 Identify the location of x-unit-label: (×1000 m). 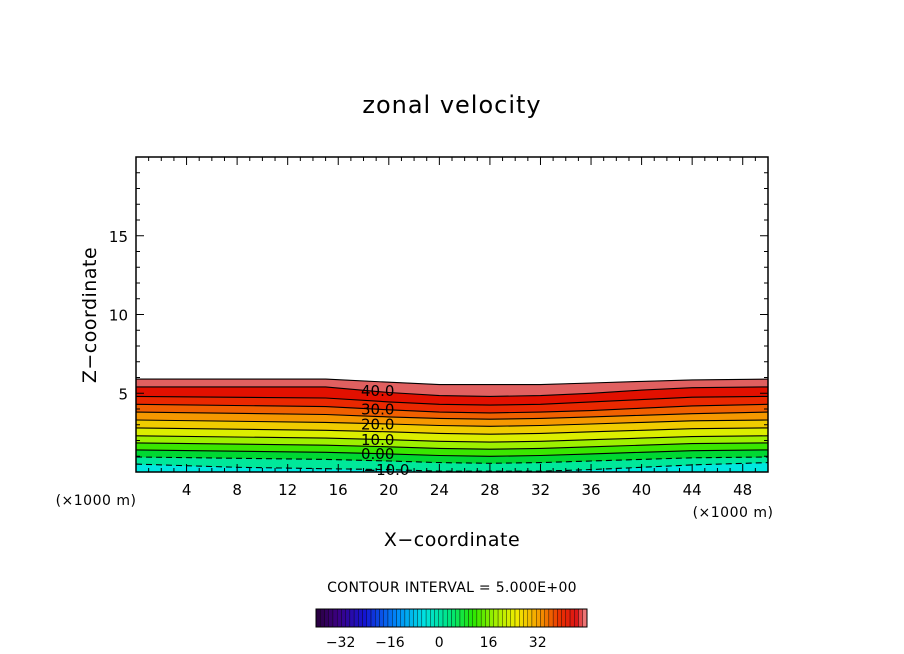
(733, 513).